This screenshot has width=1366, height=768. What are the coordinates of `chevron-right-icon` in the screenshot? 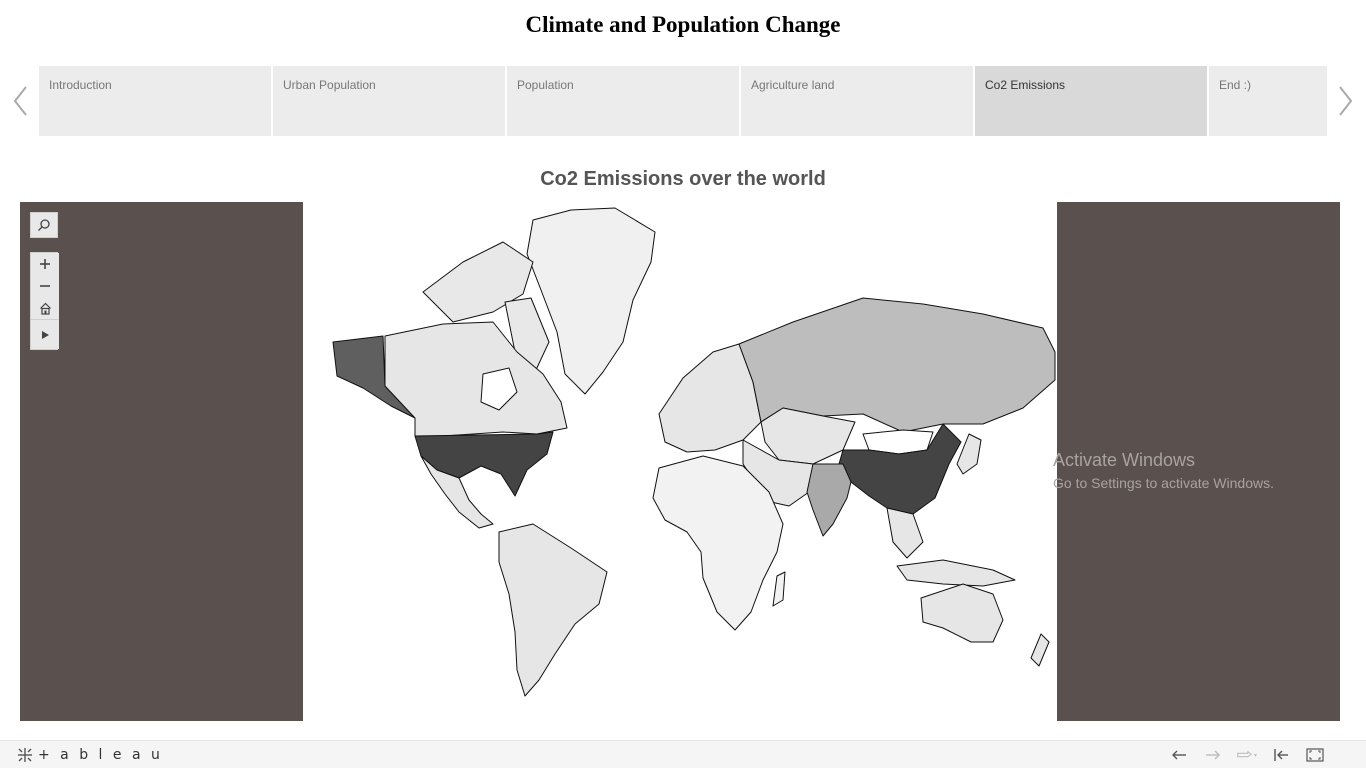 It's located at (1346, 101).